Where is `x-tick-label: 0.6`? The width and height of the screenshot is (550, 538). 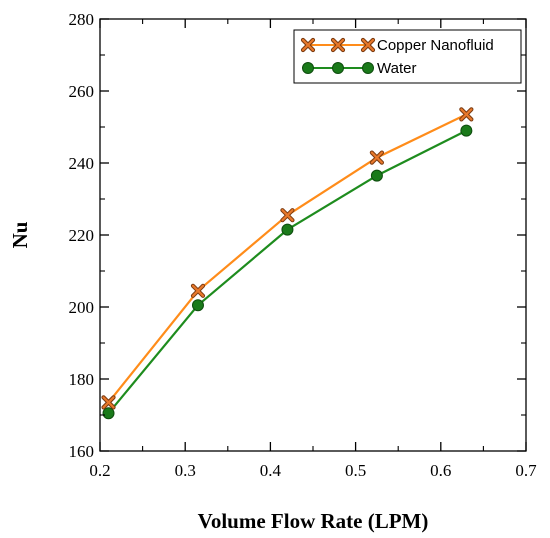
x-tick-label: 0.6 is located at coordinates (440, 470).